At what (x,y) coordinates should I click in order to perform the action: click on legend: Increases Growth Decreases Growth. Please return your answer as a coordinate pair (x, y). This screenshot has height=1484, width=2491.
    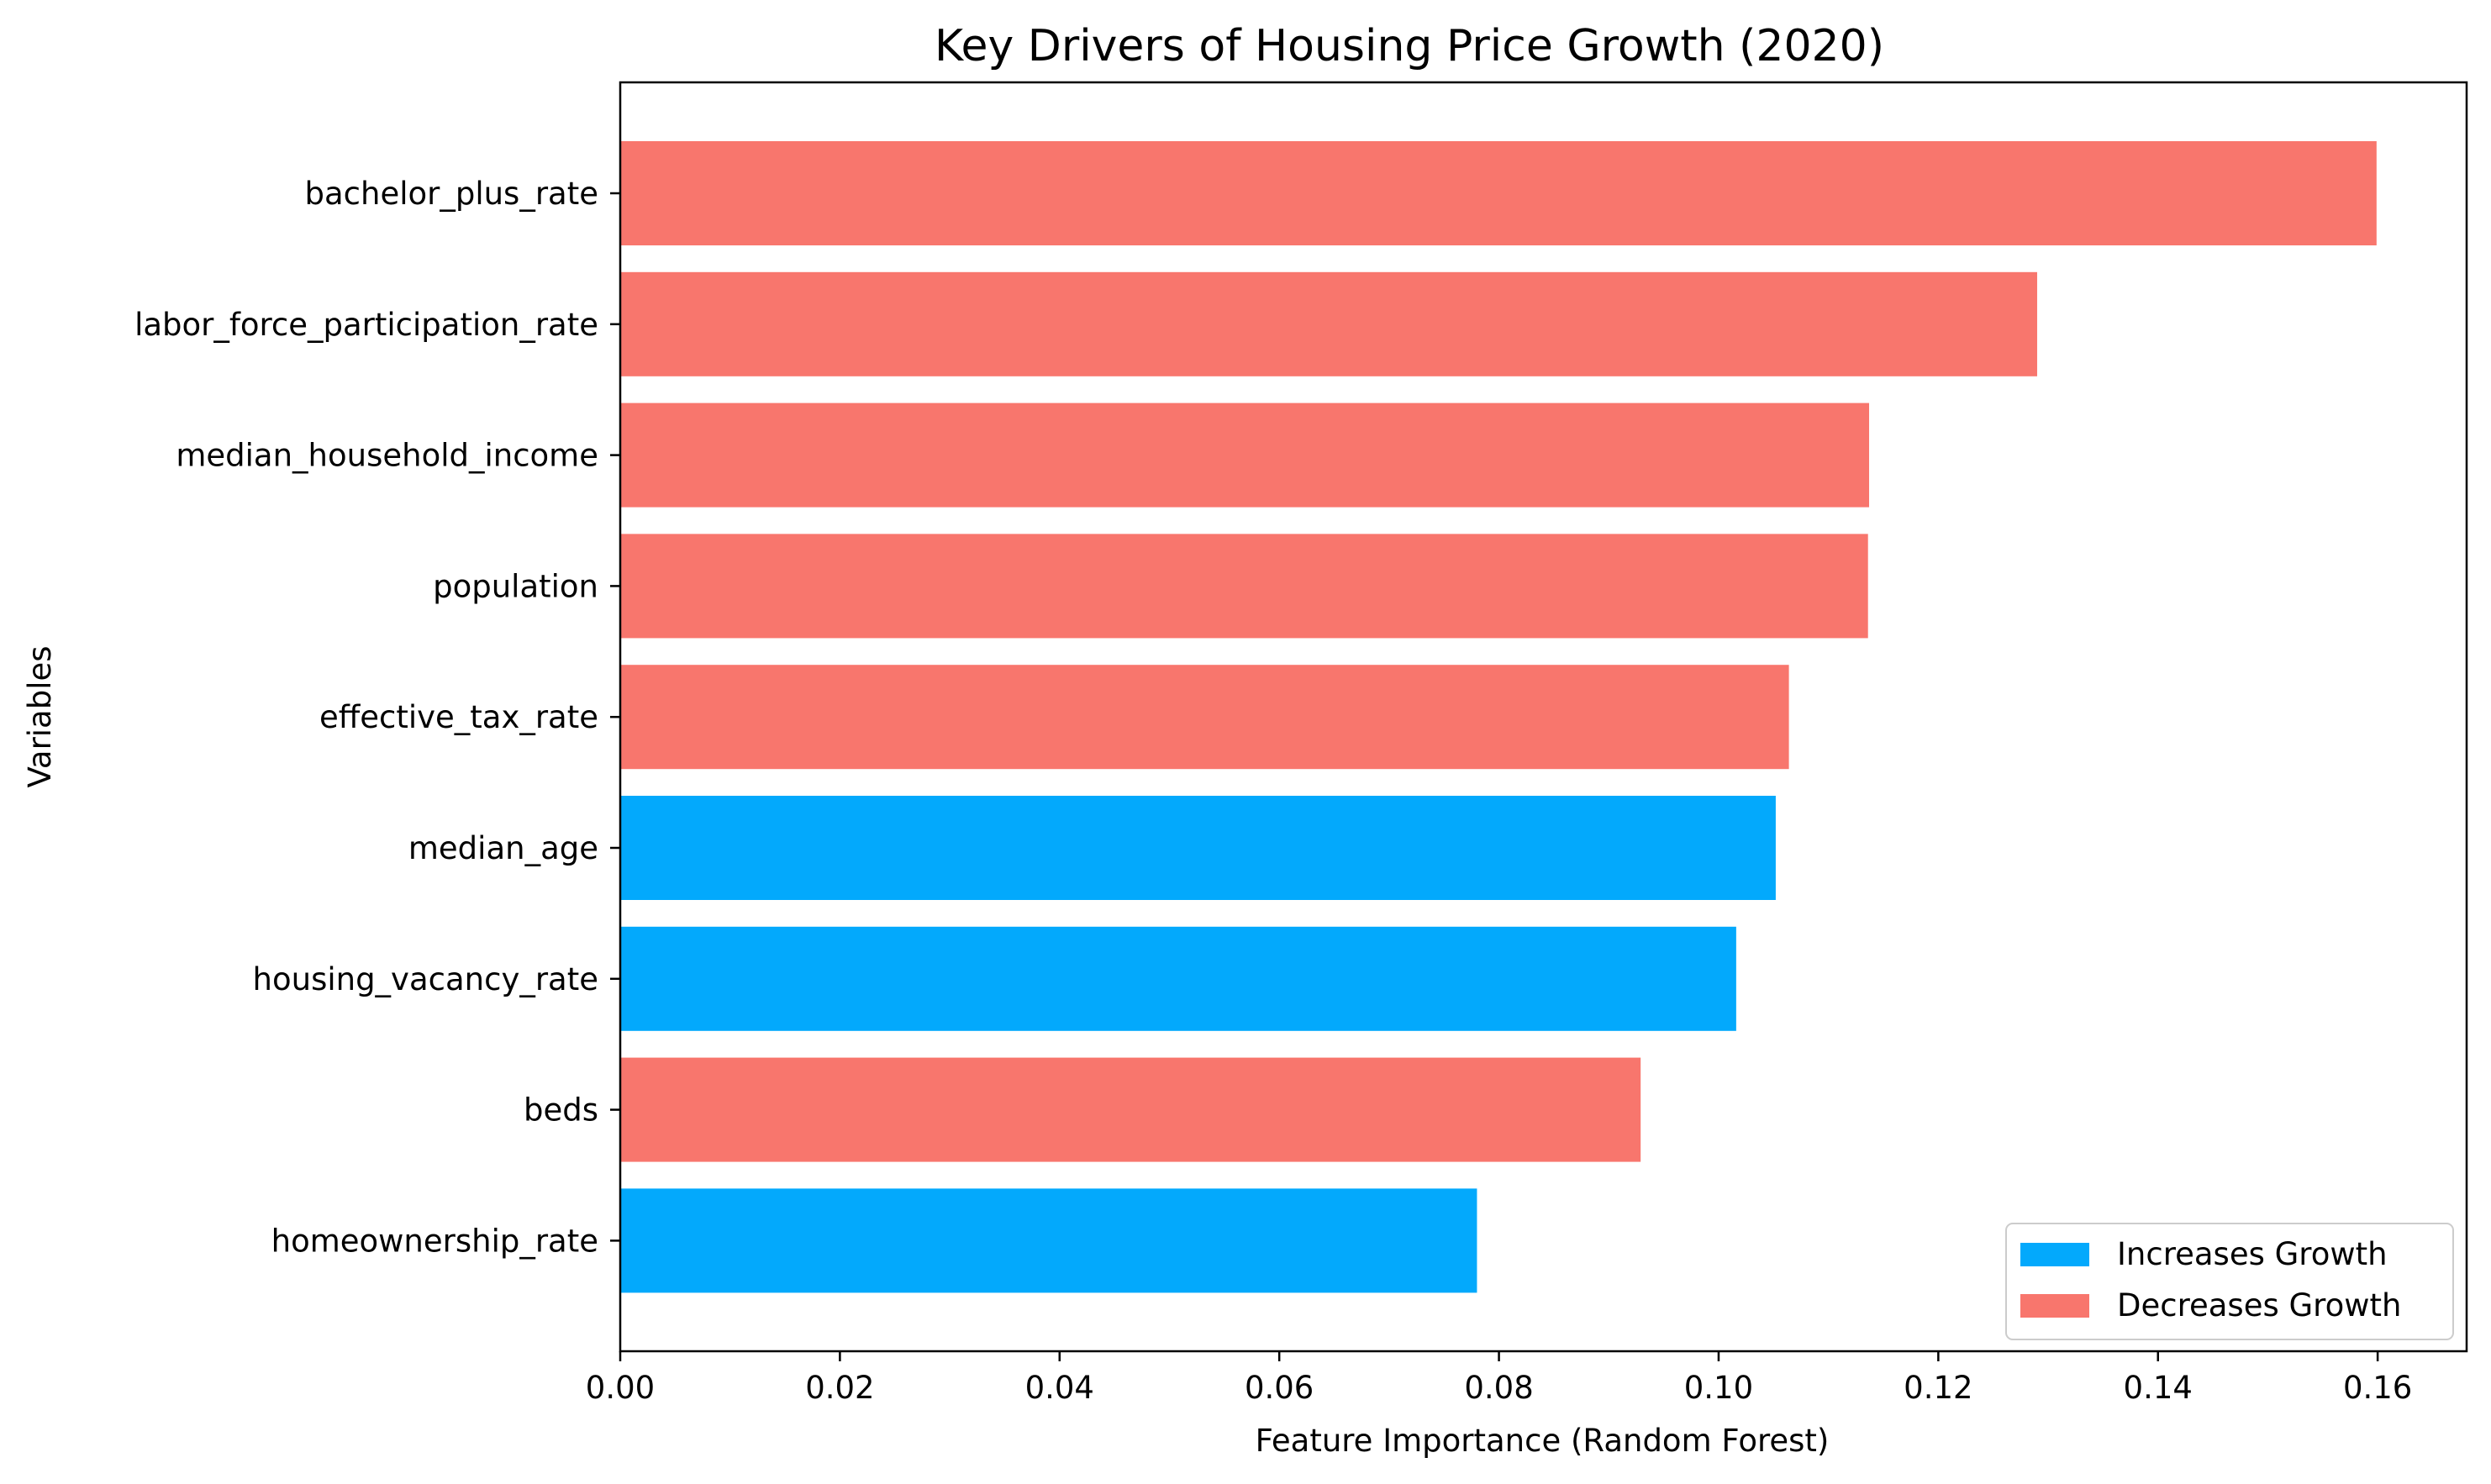
    Looking at the image, I should click on (2229, 1281).